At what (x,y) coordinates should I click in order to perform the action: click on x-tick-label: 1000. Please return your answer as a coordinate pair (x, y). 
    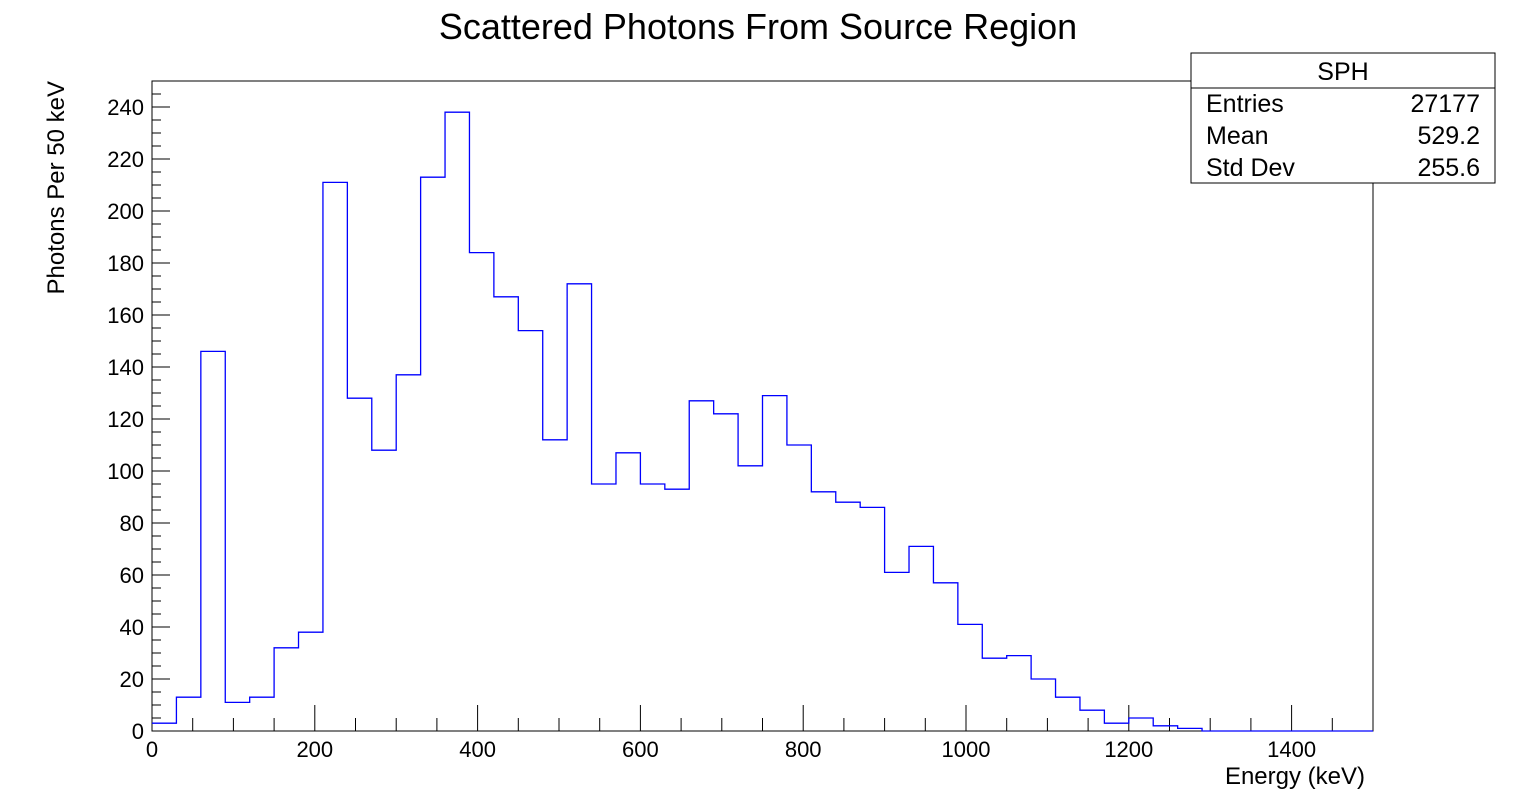
    Looking at the image, I should click on (966, 749).